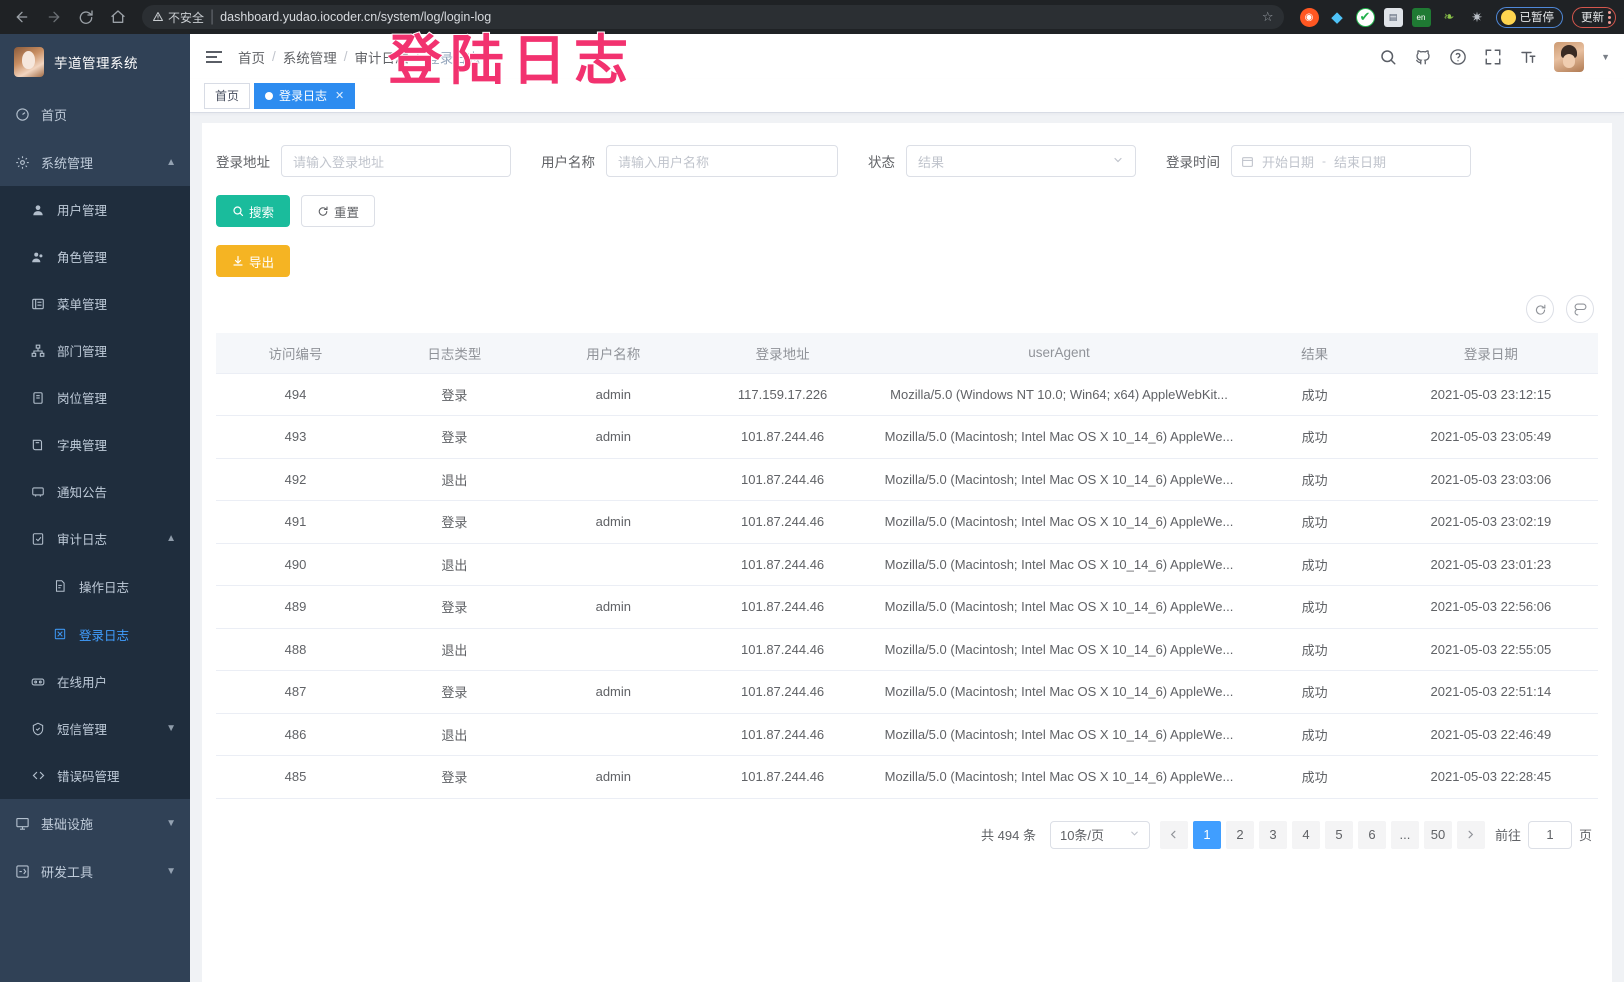 The height and width of the screenshot is (982, 1624). I want to click on page-button-1: 1, so click(1206, 834).